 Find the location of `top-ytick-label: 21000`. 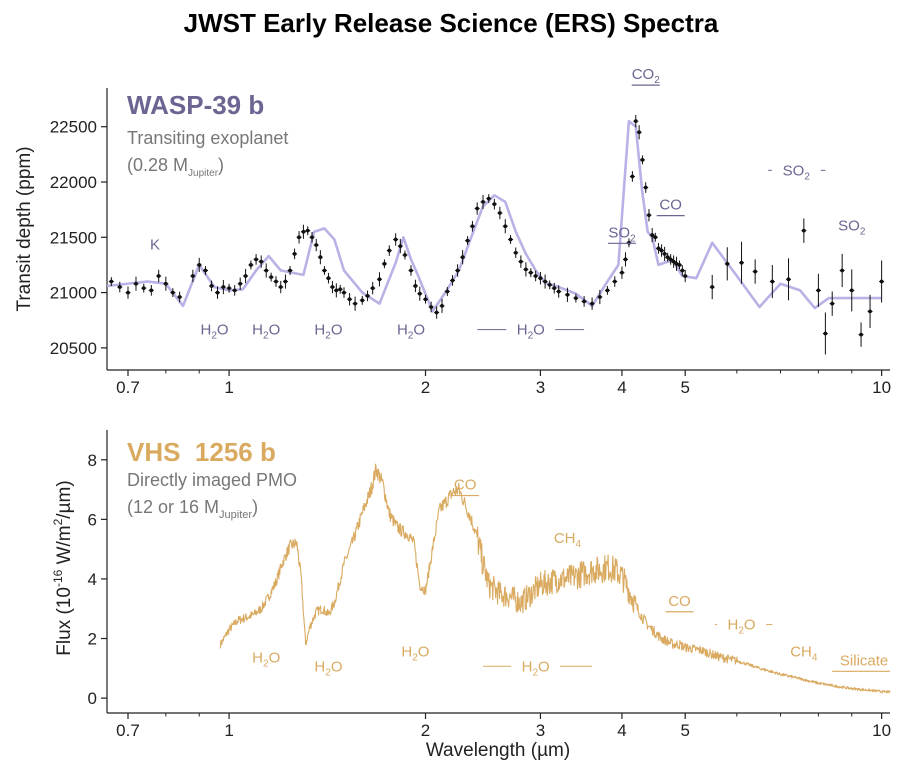

top-ytick-label: 21000 is located at coordinates (73, 293).